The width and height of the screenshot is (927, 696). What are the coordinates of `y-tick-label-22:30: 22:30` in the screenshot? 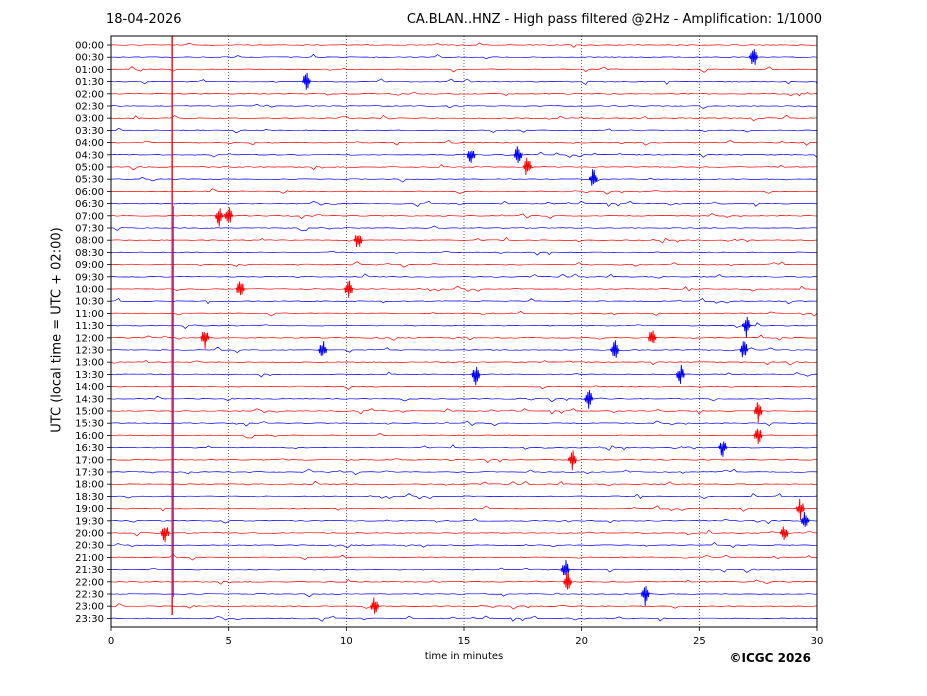 It's located at (89, 595).